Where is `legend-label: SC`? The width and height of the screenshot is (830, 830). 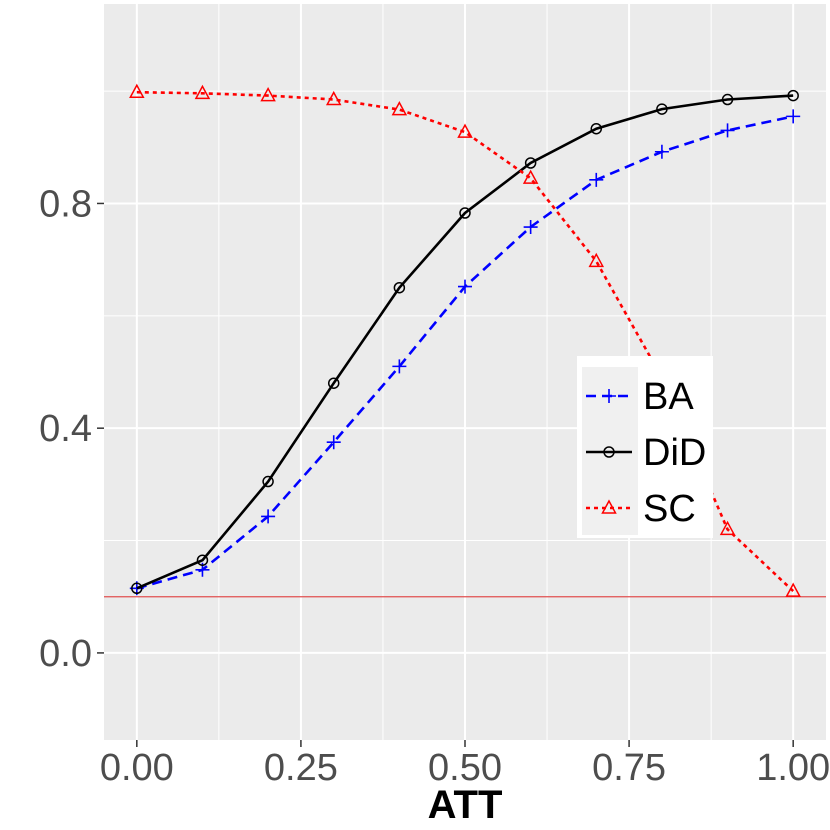 legend-label: SC is located at coordinates (669, 509).